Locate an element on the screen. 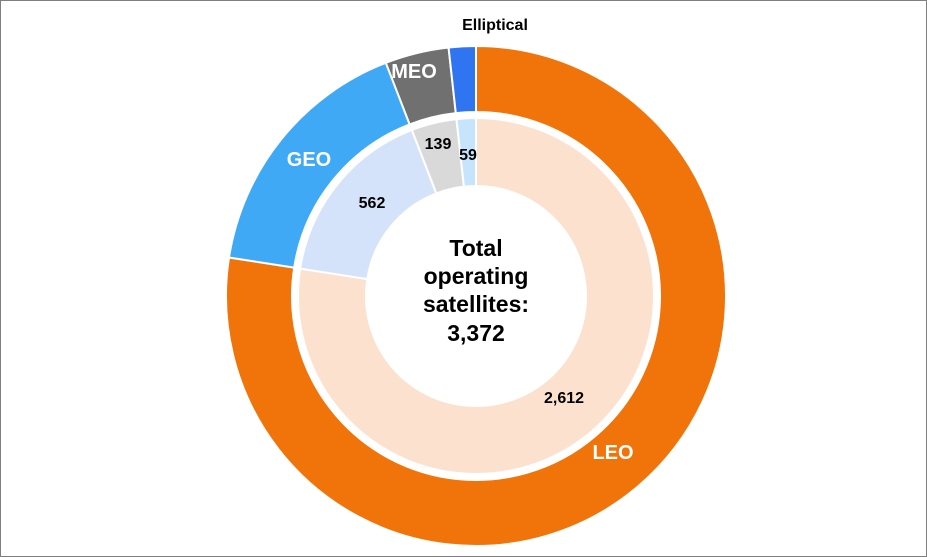 The width and height of the screenshot is (927, 557). inner-slice-elliptical is located at coordinates (466, 152).